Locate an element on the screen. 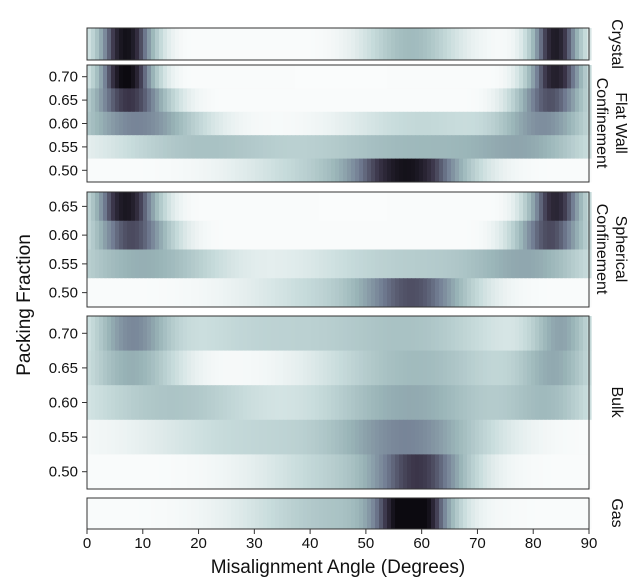 This screenshot has width=643, height=579. x-axis: 0 10 20 30 40 50 60 70 80 90 is located at coordinates (340, 540).